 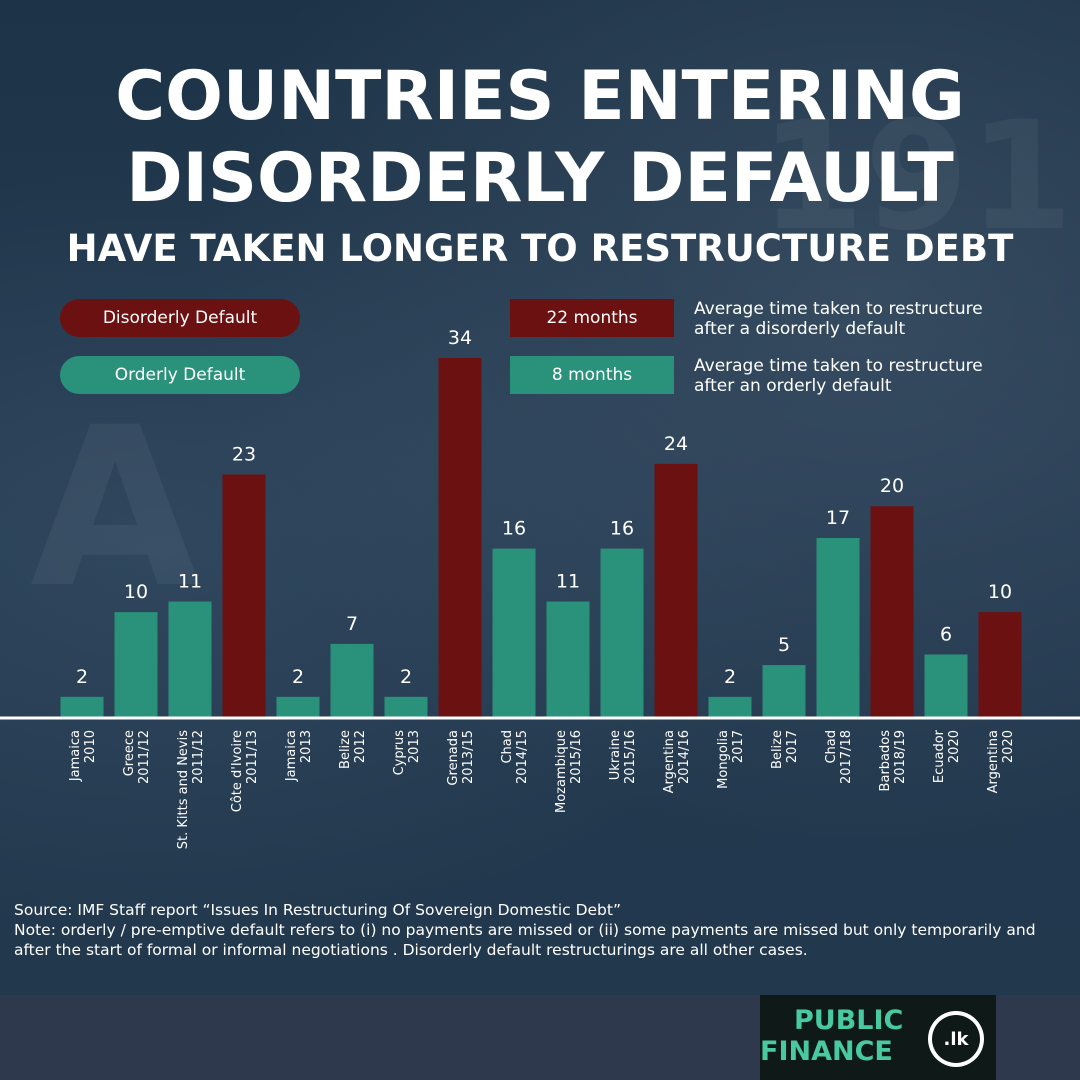 I want to click on category-label: Ecuador 2020, so click(x=947, y=756).